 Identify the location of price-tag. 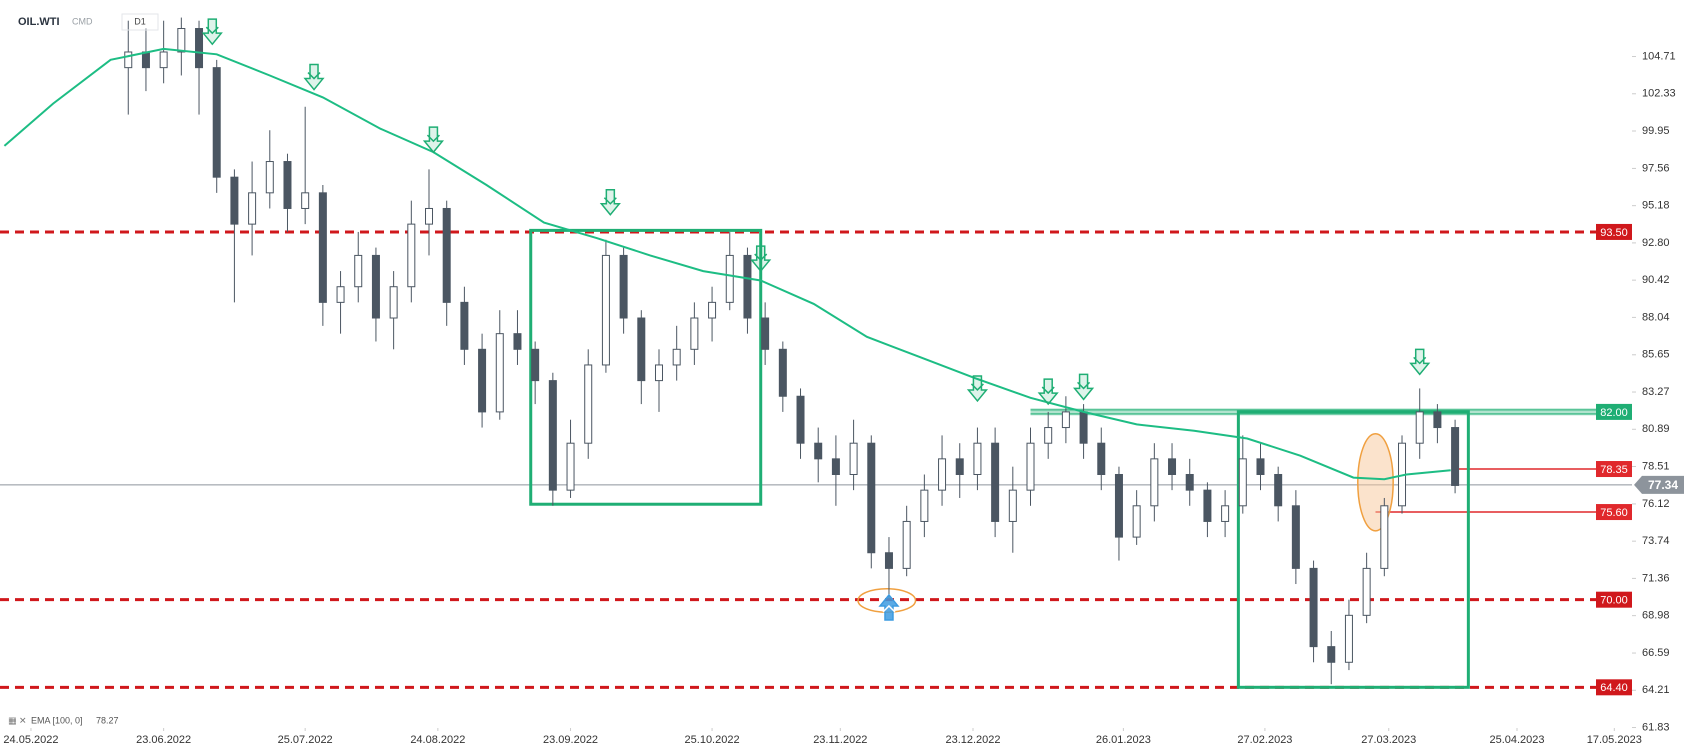
(1659, 484).